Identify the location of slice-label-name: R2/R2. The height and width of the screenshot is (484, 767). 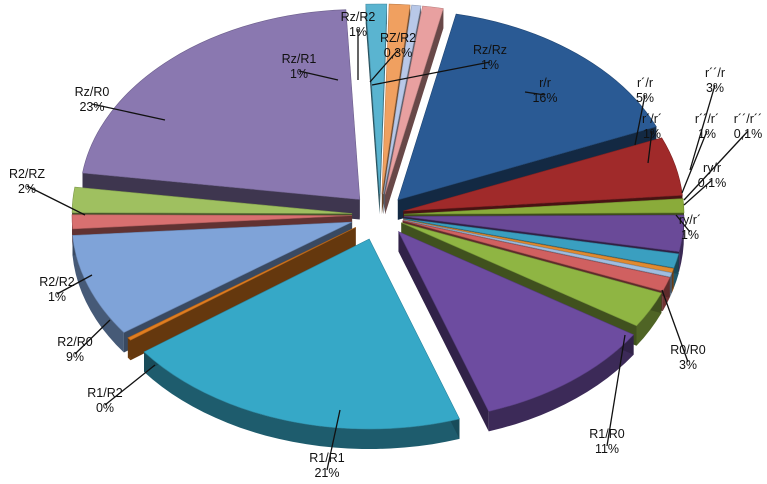
(56, 282).